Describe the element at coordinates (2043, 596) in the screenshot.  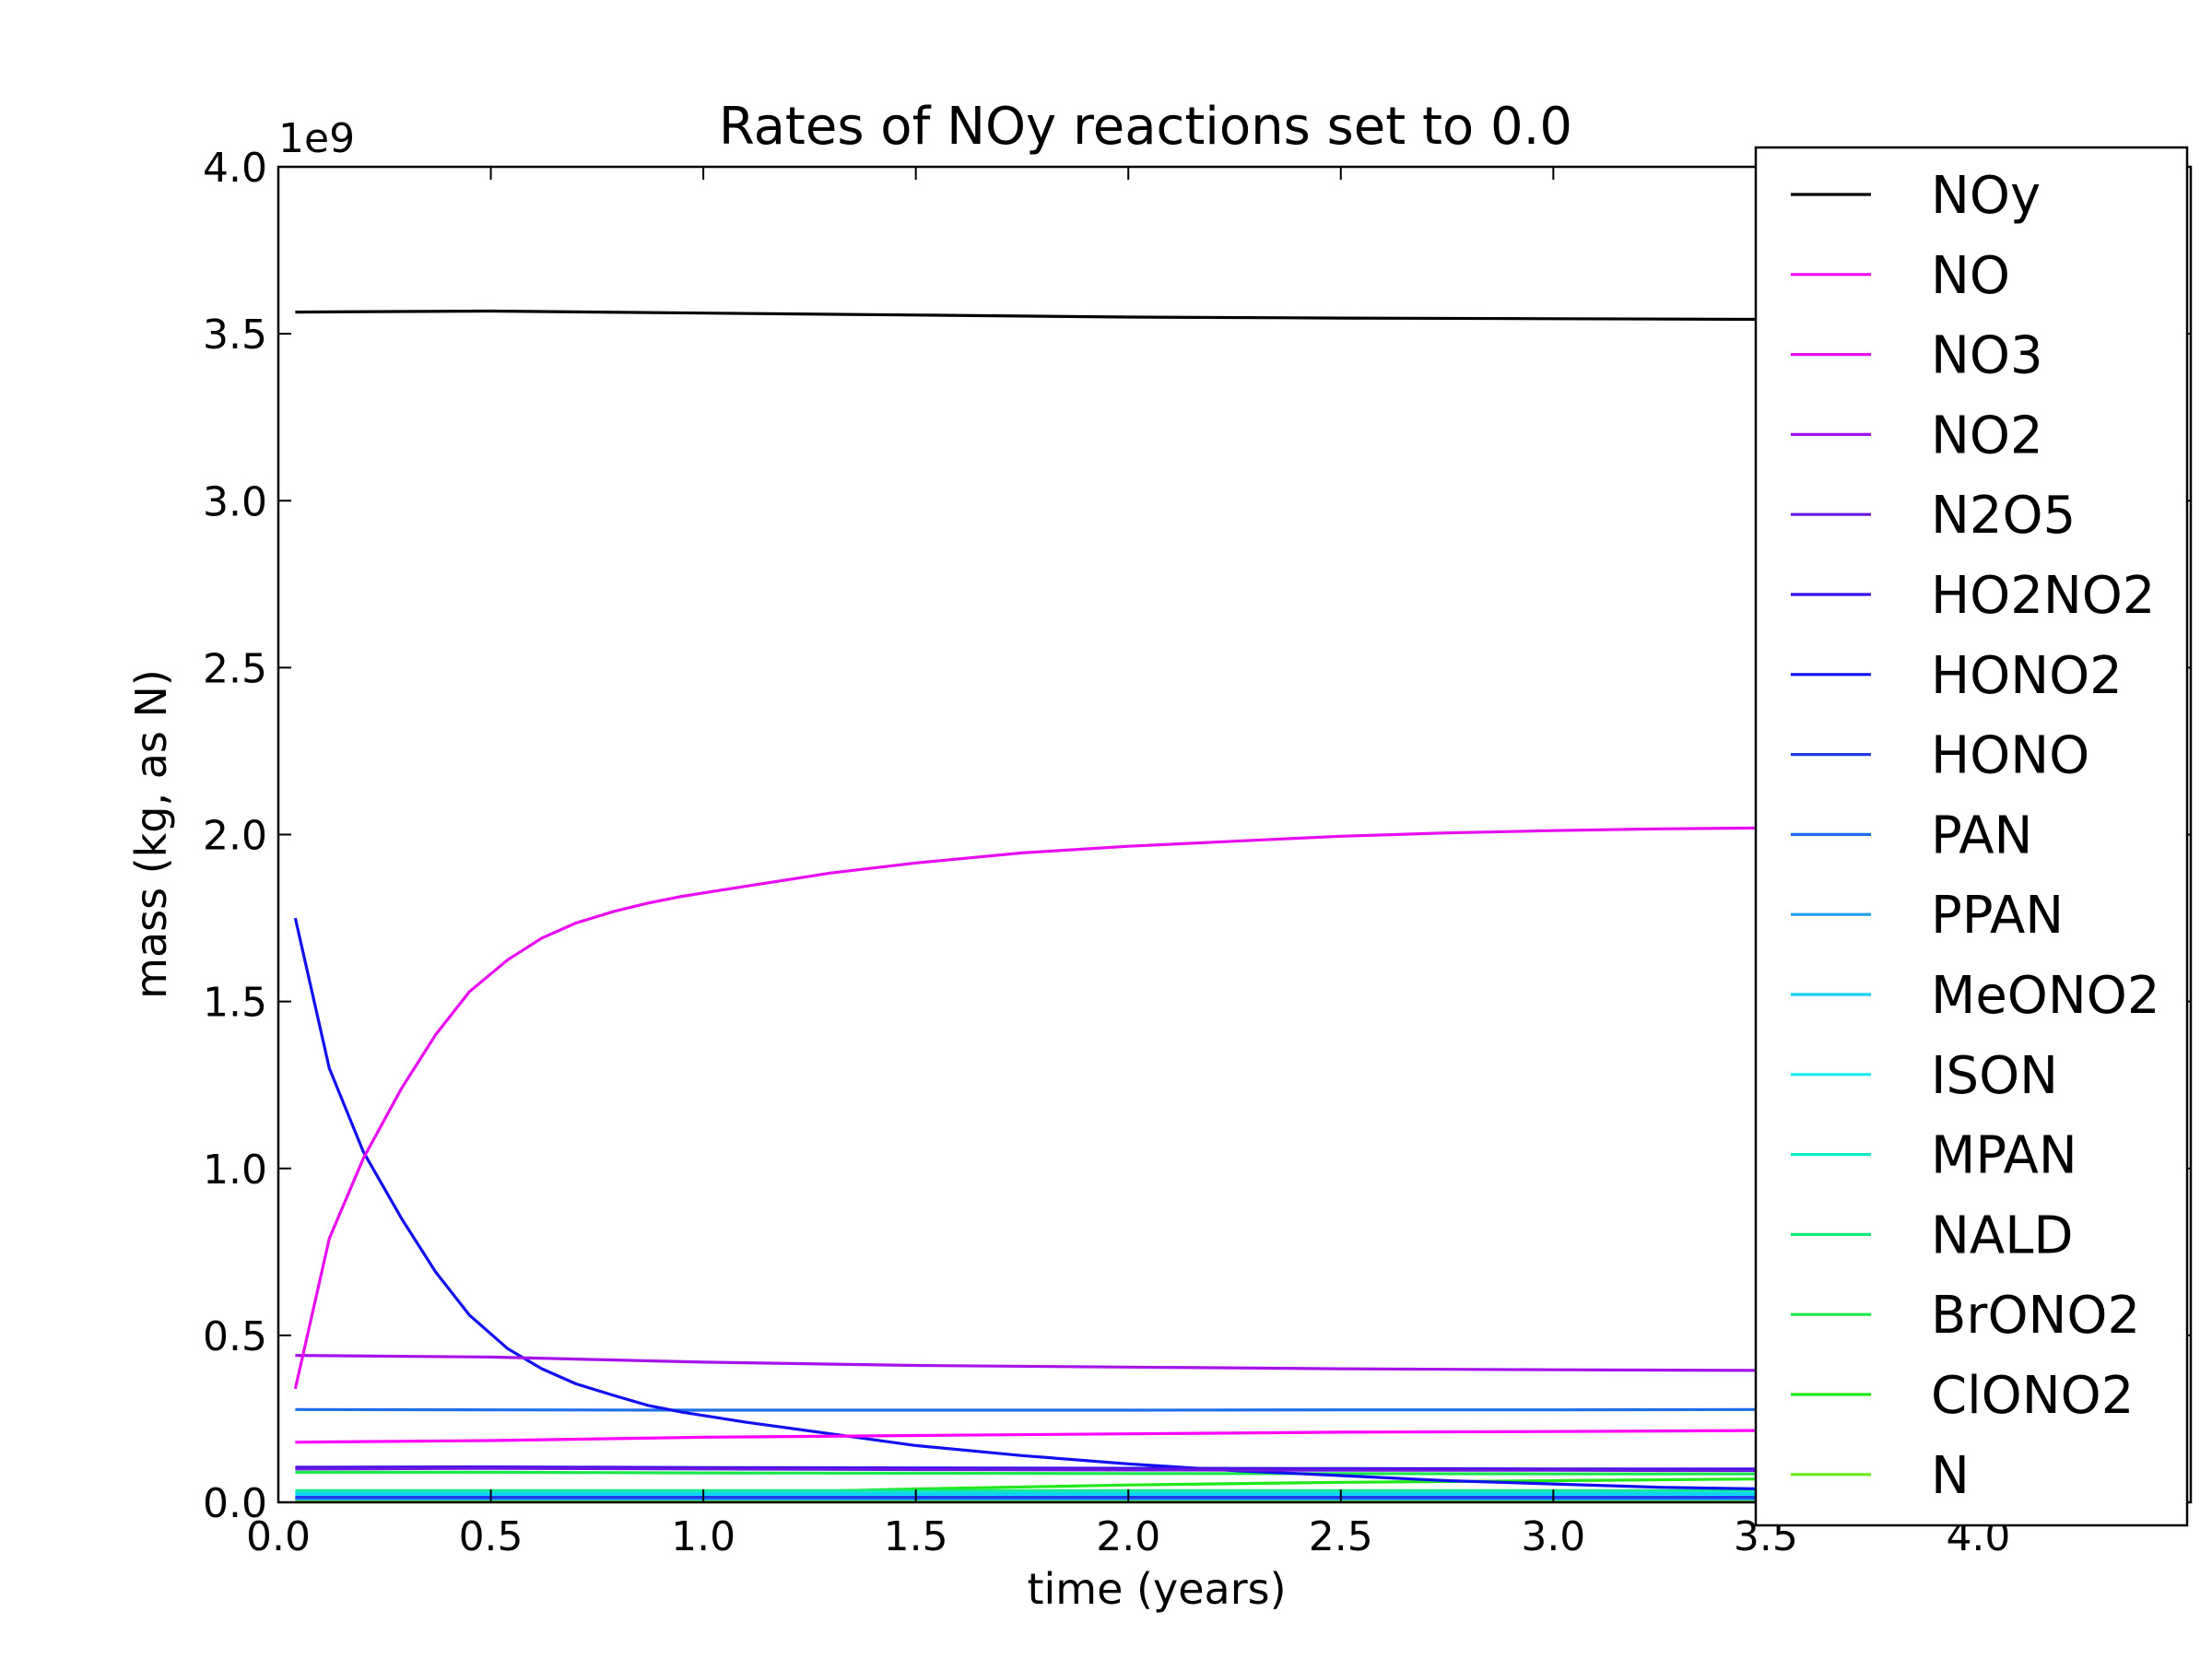
I see `legend-label-ho2no2: HO2NO2` at that location.